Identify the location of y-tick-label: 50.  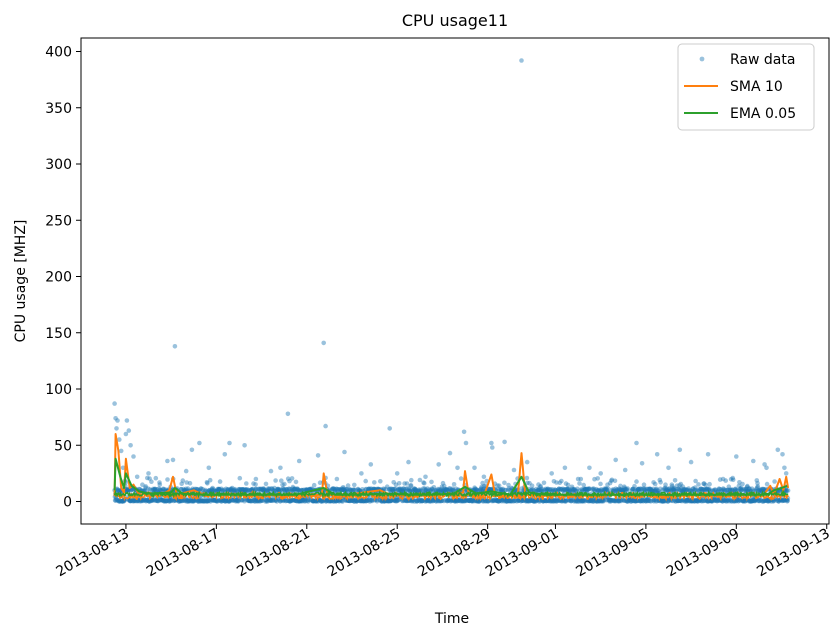
(63, 446).